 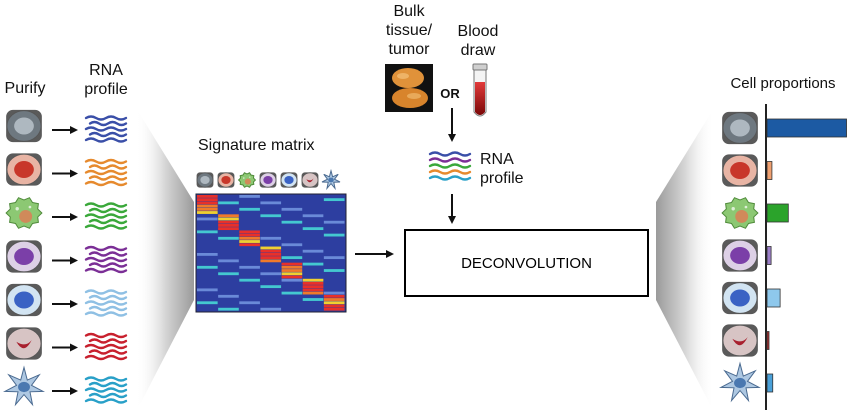 I want to click on deconvolution-label: DECONVOLUTION, so click(x=526, y=263).